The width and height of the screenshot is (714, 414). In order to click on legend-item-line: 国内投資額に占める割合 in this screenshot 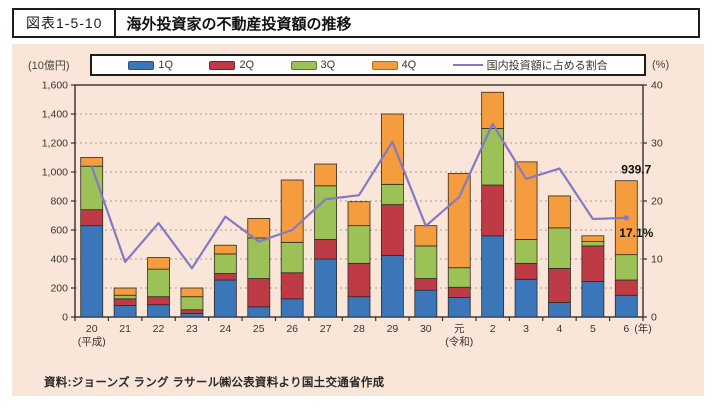, I will do `click(530, 65)`.